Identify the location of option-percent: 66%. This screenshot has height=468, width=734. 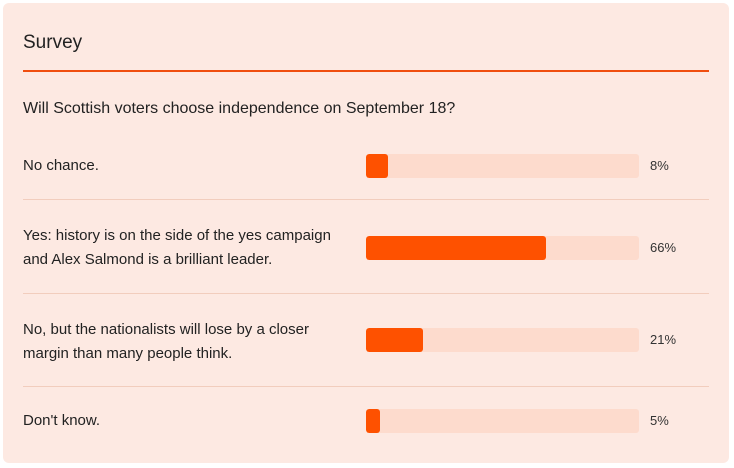
(663, 247).